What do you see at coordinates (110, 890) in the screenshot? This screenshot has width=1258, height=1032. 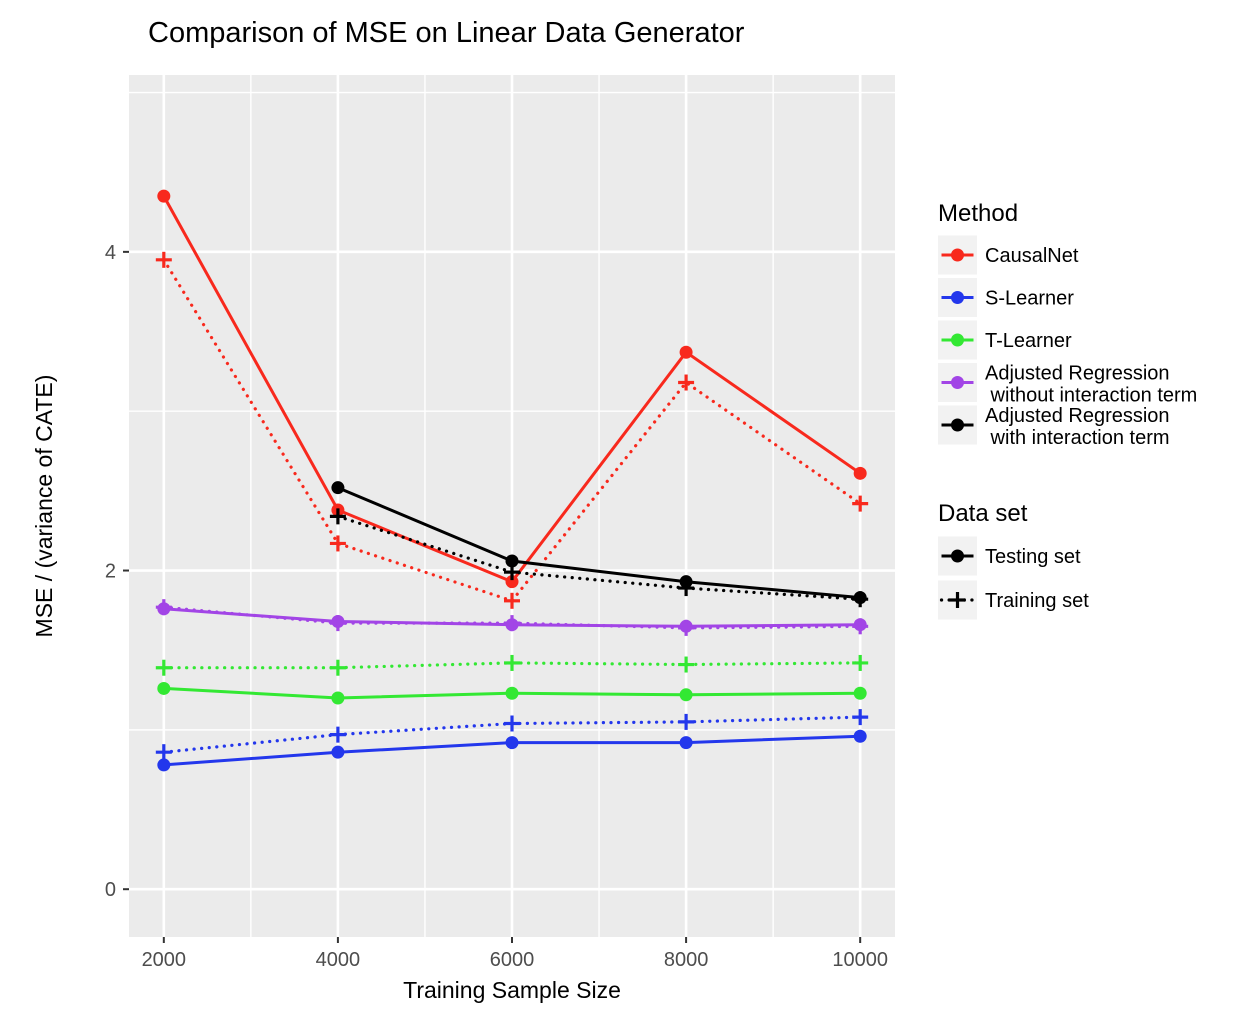 I see `y-tick-label: 0` at bounding box center [110, 890].